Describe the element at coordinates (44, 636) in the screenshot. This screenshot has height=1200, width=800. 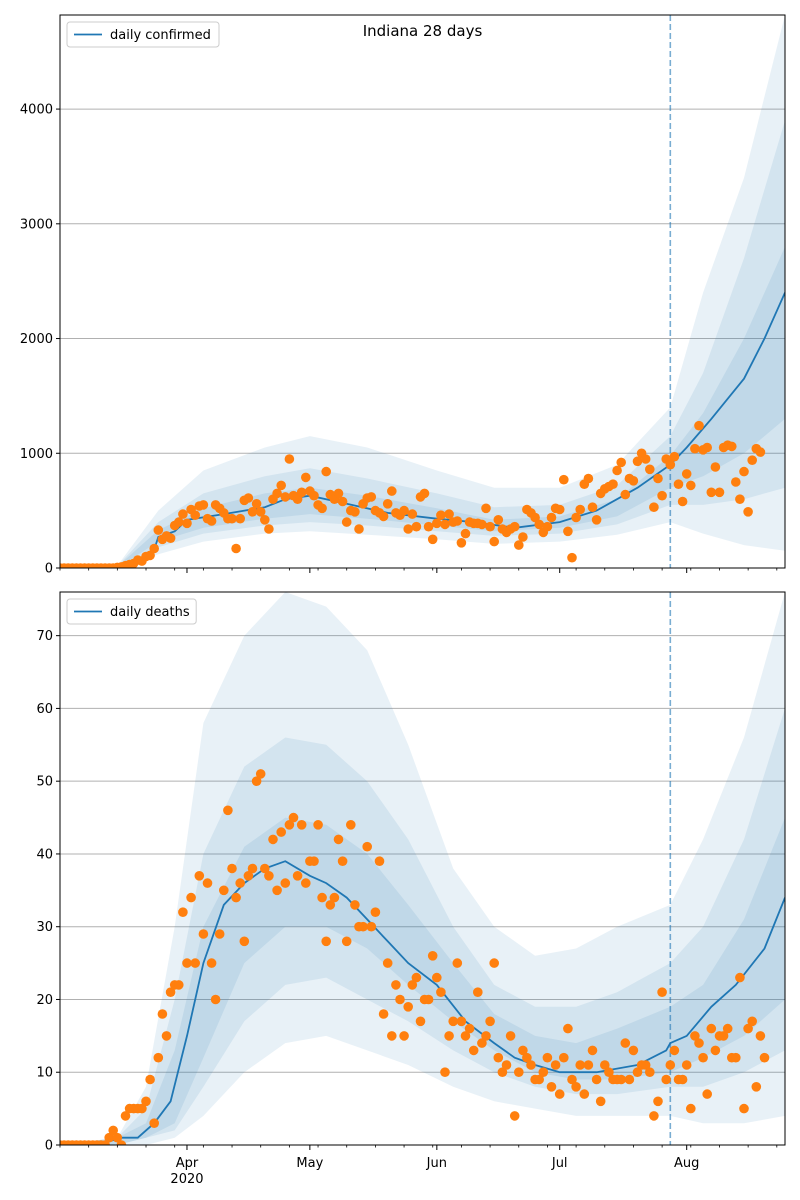
I see `y-tick-label: 70` at that location.